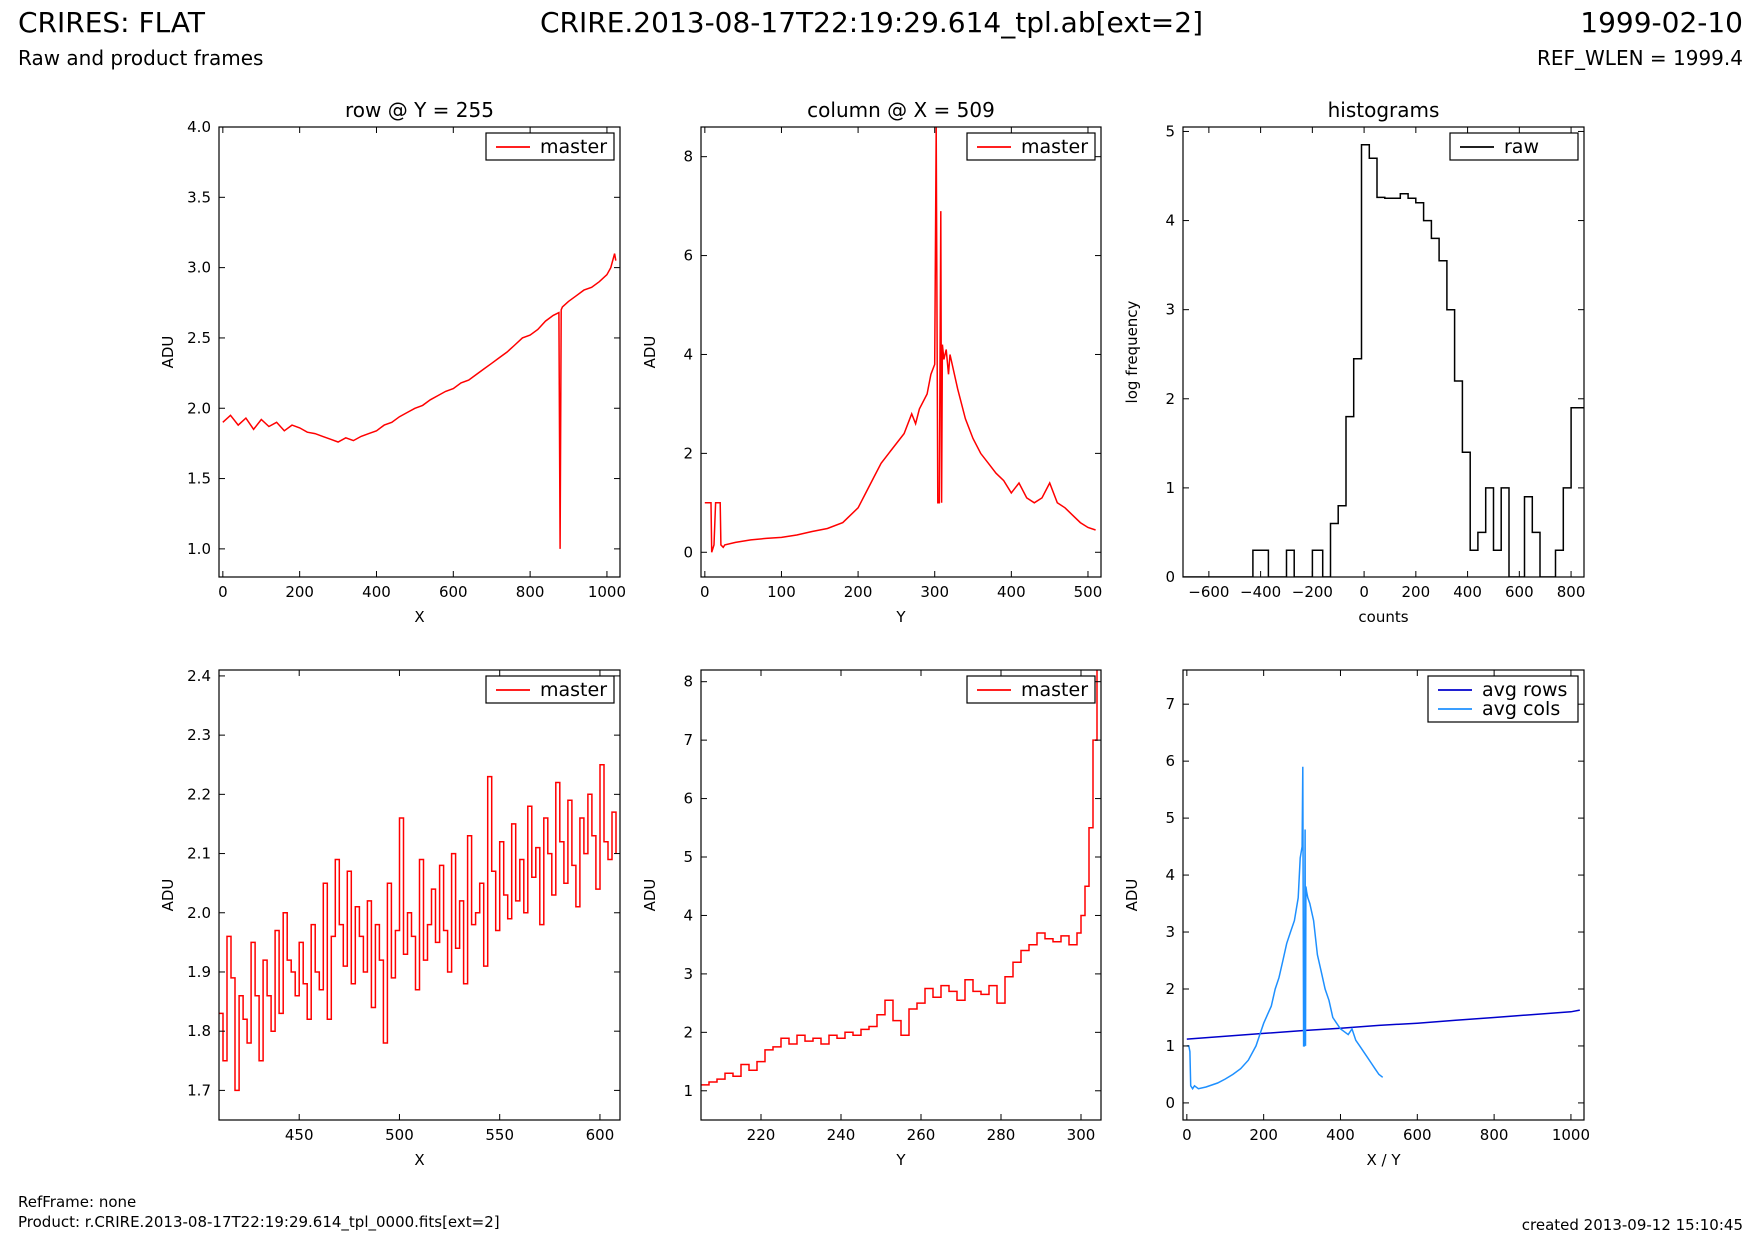  Describe the element at coordinates (1054, 147) in the screenshot. I see `chart-2-legend-label: master` at that location.